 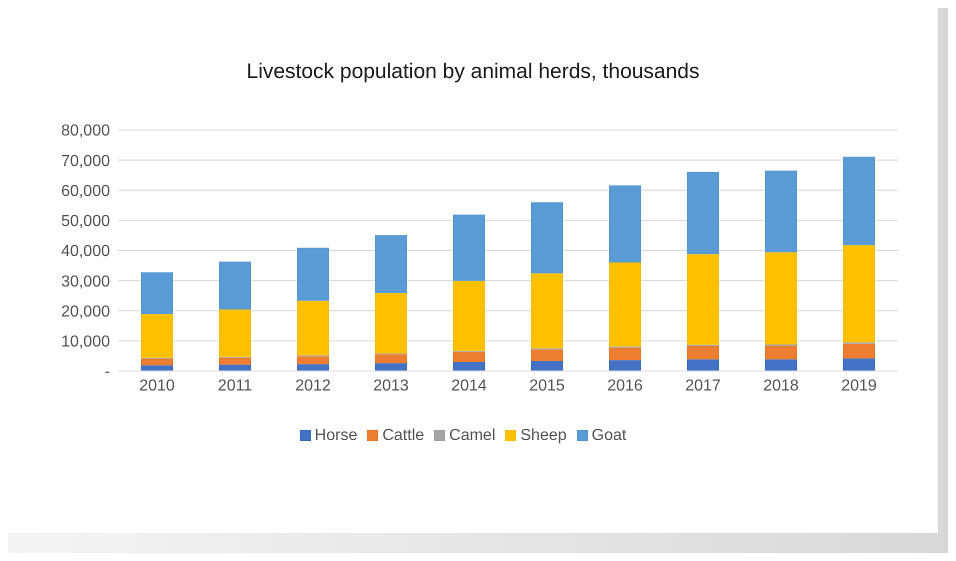 What do you see at coordinates (625, 385) in the screenshot?
I see `x-tick-label: 2016` at bounding box center [625, 385].